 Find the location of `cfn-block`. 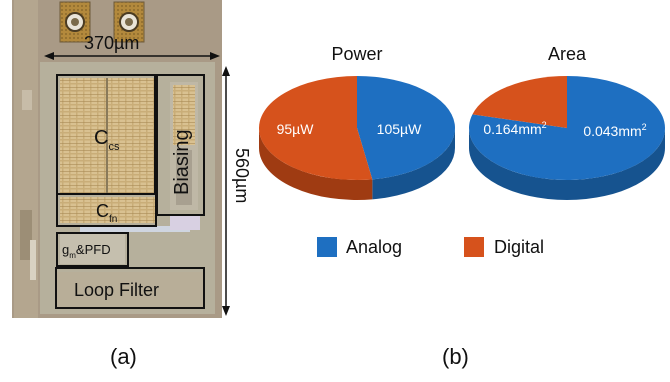

cfn-block is located at coordinates (106, 210).